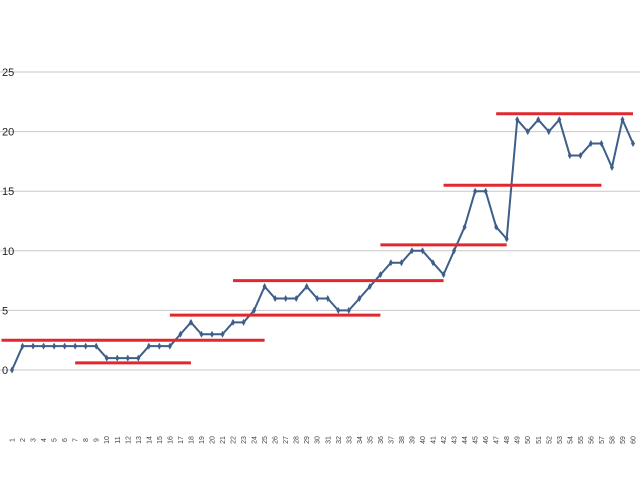  I want to click on x-tick-label-52: 52, so click(549, 440).